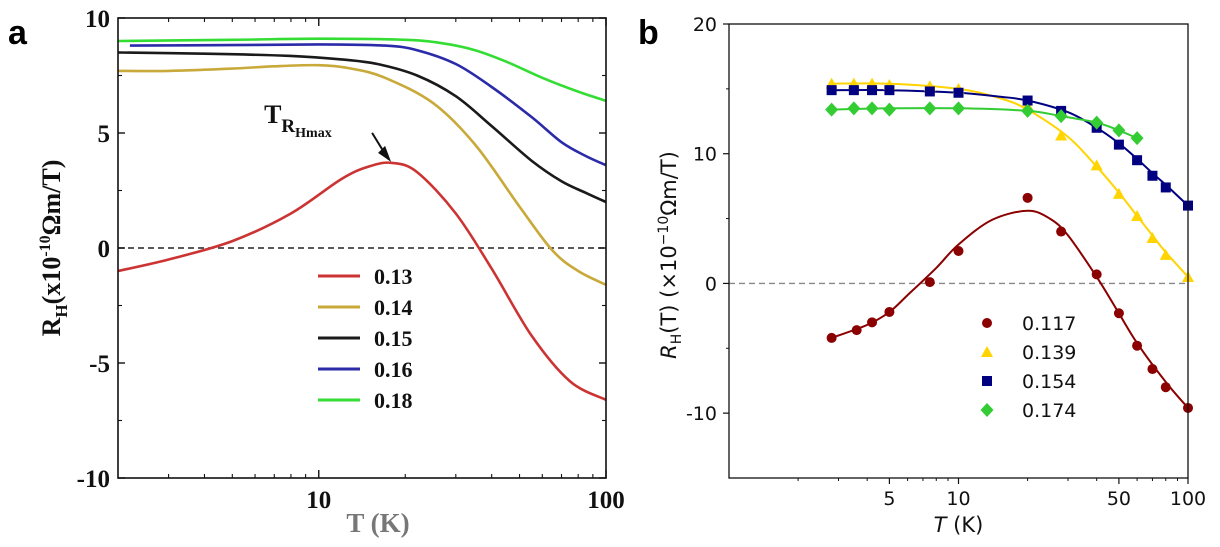 The image size is (1220, 547). What do you see at coordinates (368, 105) in the screenshot?
I see `series-line-0.16` at bounding box center [368, 105].